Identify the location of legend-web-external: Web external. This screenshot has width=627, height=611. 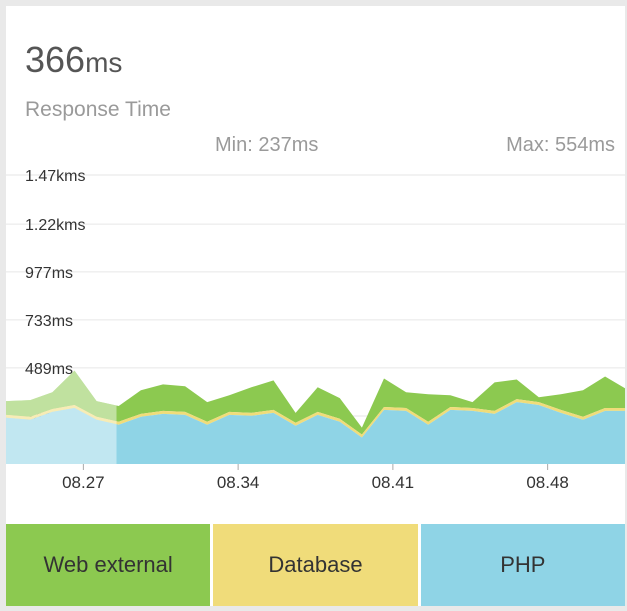
(108, 565).